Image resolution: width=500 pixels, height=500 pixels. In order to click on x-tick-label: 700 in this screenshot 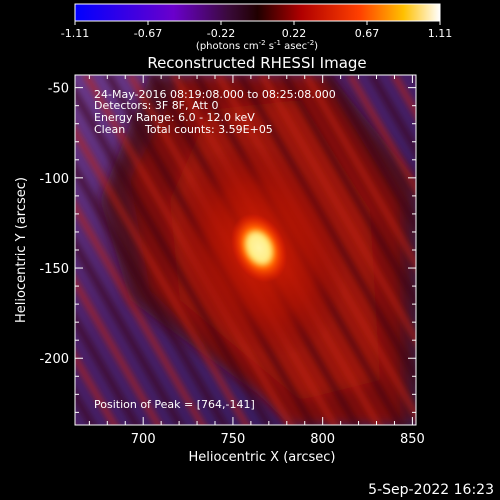, I will do `click(143, 439)`.